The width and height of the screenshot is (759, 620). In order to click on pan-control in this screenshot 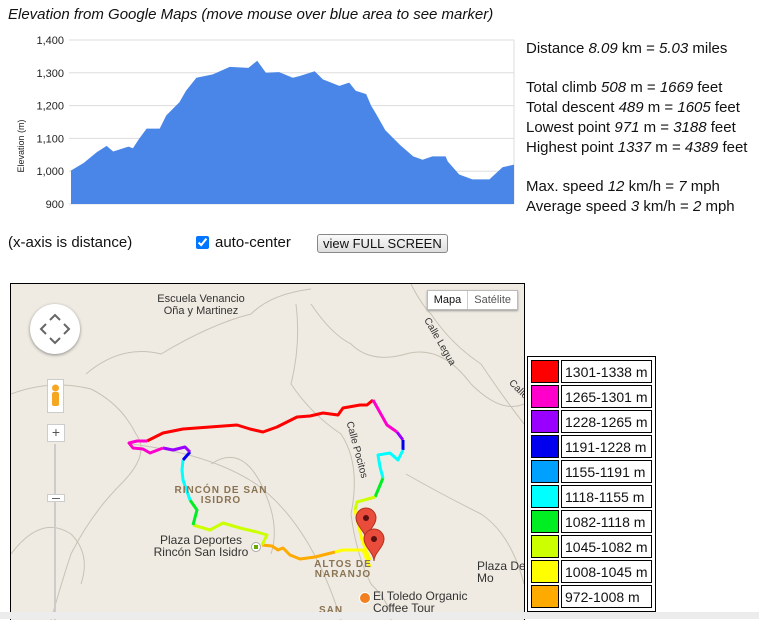, I will do `click(55, 329)`.